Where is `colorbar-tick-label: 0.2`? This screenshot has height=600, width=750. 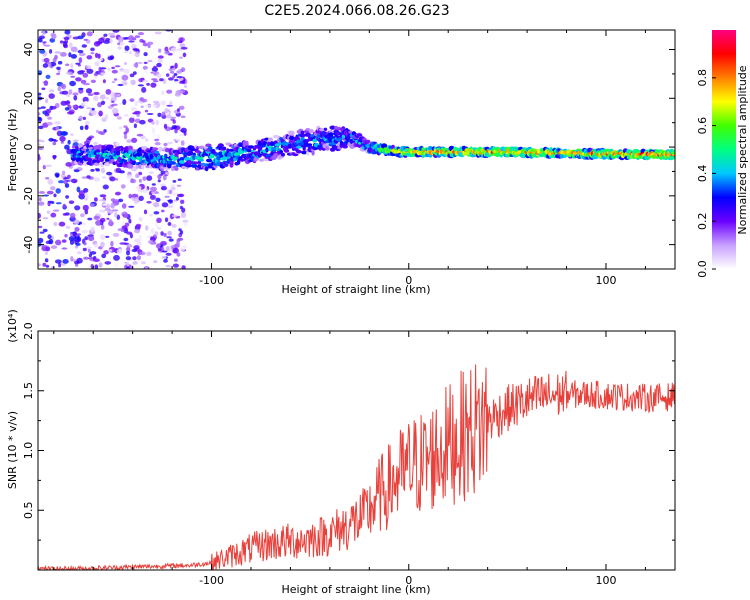 colorbar-tick-label: 0.2 is located at coordinates (702, 221).